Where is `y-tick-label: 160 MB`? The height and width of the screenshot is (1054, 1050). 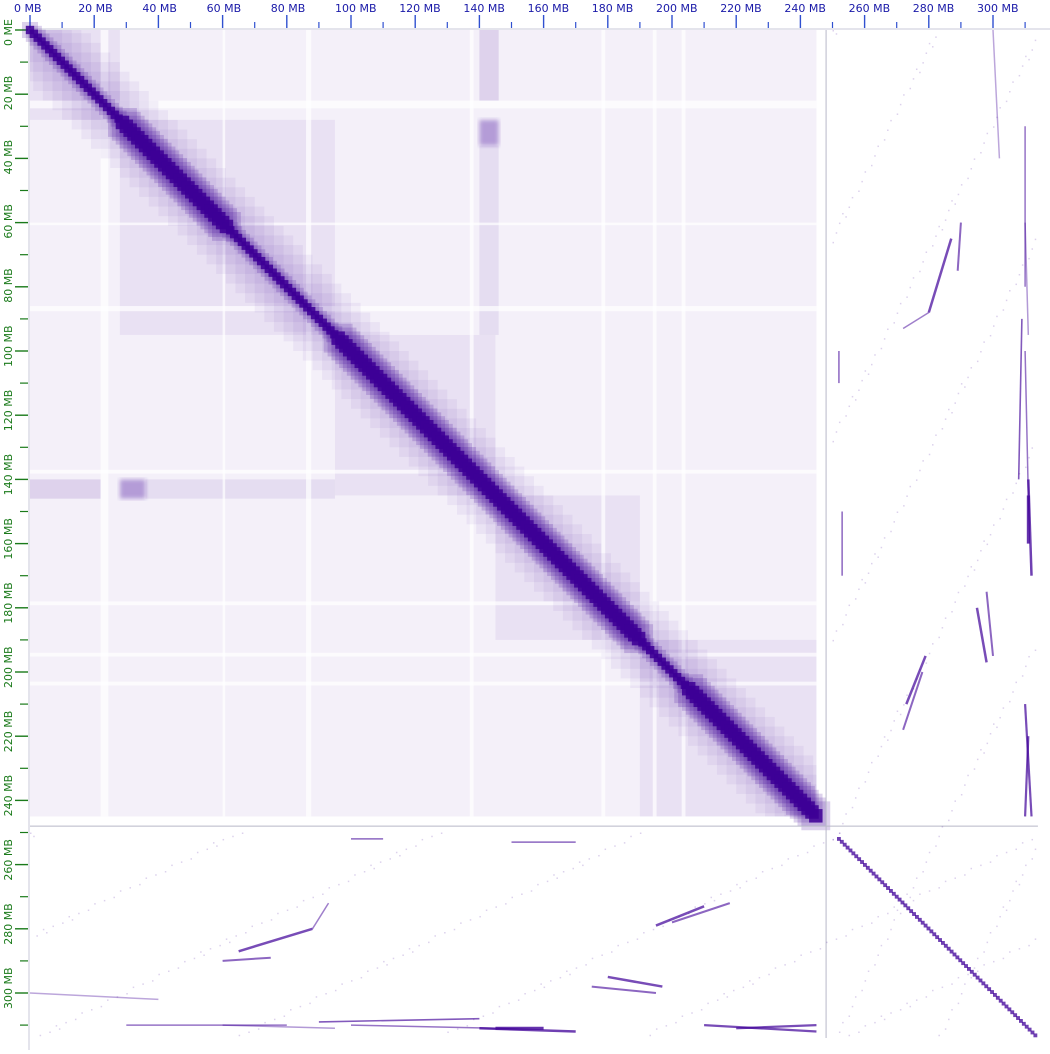 y-tick-label: 160 MB is located at coordinates (8, 539).